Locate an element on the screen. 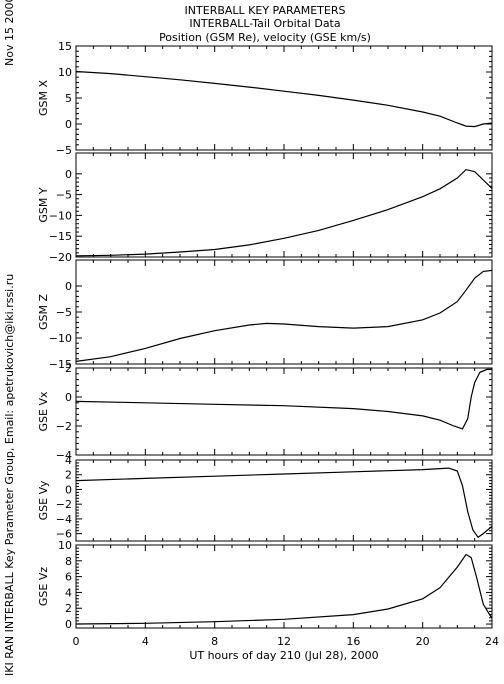 This screenshot has height=684, width=504. panel-gsm-z: −15 −10 −5 0 GSM Z is located at coordinates (265, 315).